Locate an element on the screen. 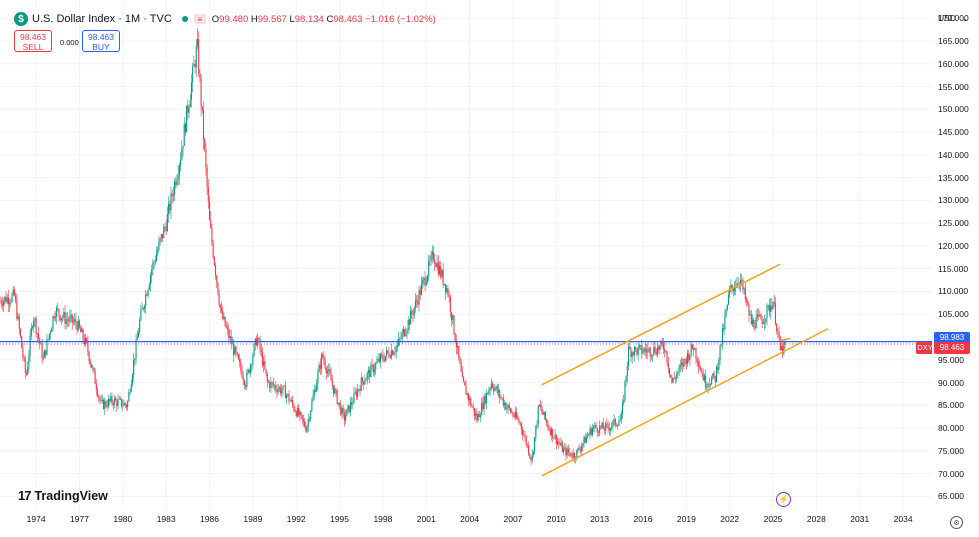  price-axis-label: 98.983 is located at coordinates (952, 337).